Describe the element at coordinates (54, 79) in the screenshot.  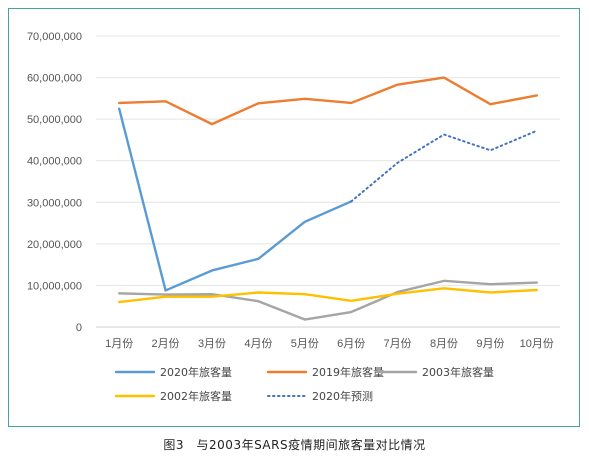
I see `y-tick-label: 60,000,000` at that location.